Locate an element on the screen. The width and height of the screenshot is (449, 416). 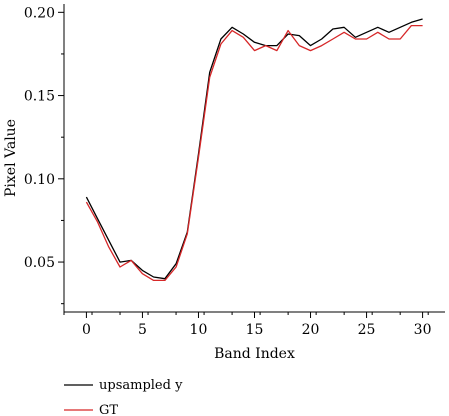
y-axis-label: Pixel Value is located at coordinates (11, 158).